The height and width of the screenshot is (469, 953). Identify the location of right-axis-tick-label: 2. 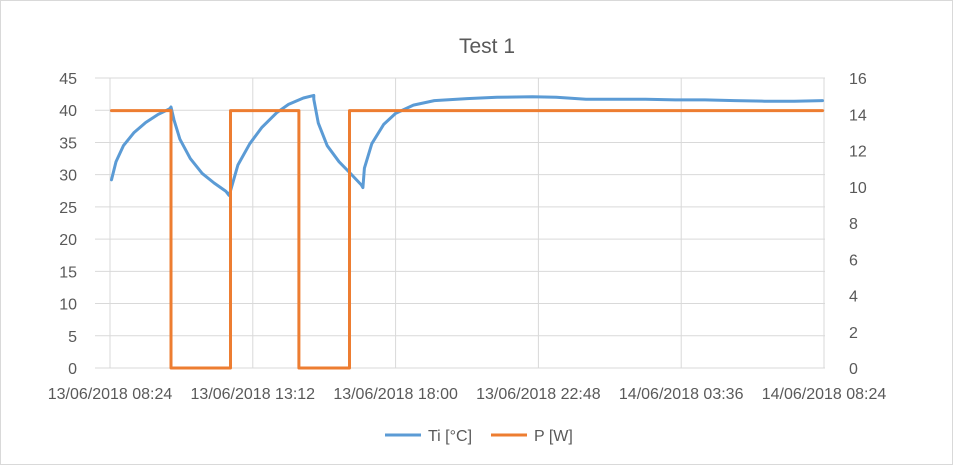
(853, 333).